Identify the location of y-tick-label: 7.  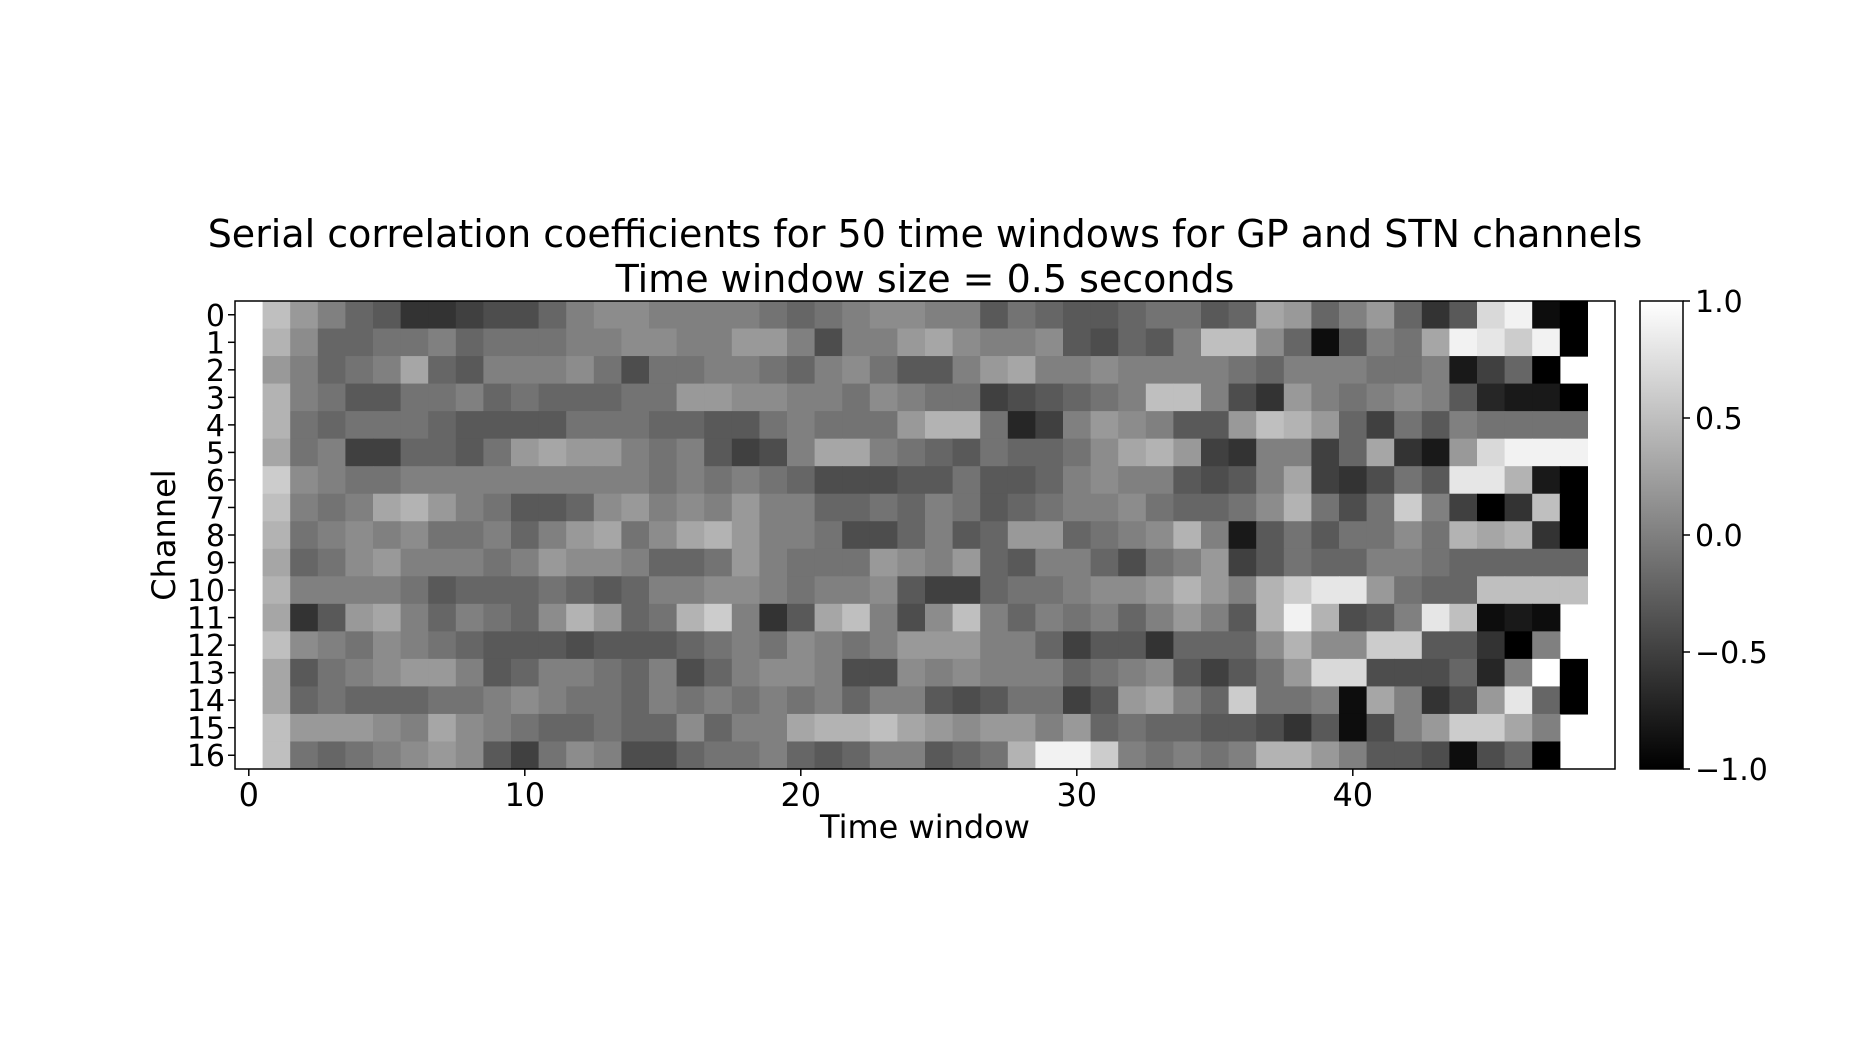
(215, 508).